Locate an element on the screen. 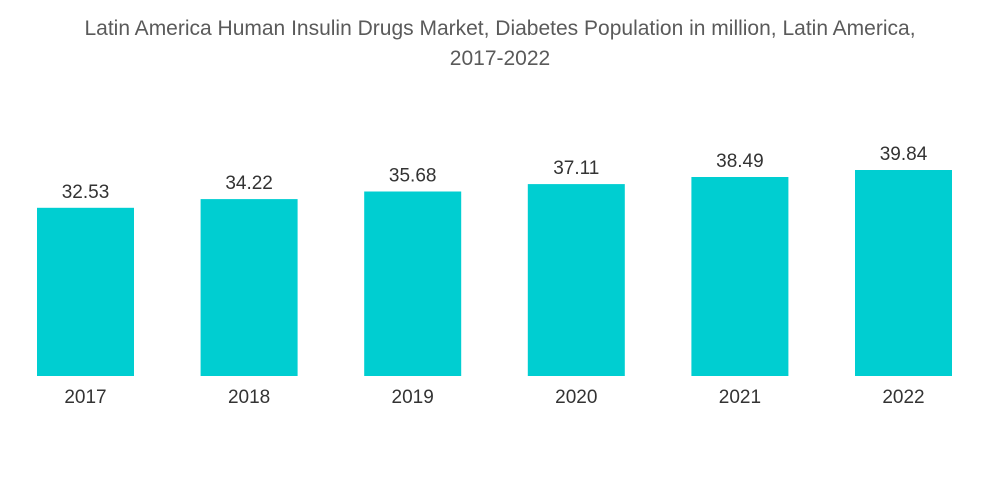  bar-2017 is located at coordinates (85, 291).